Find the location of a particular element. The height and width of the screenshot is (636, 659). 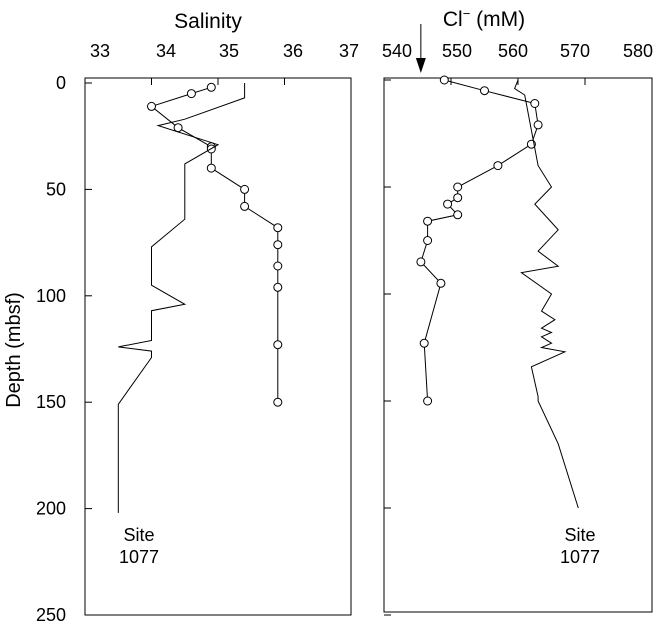

y-tick-label: 200 is located at coordinates (51, 509).